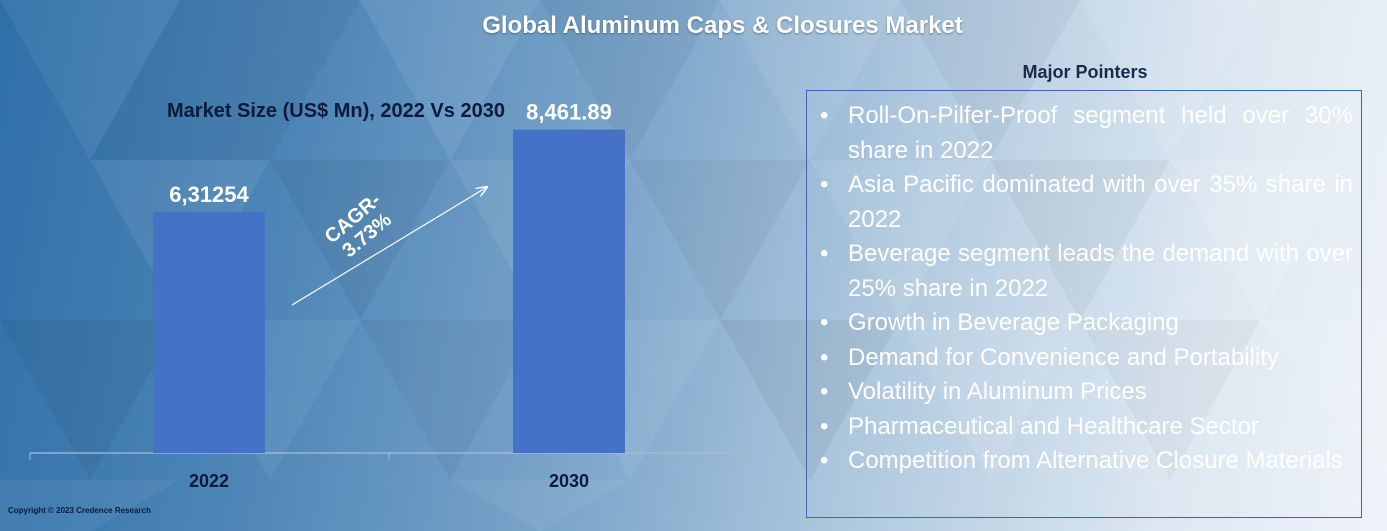 Image resolution: width=1387 pixels, height=531 pixels. Describe the element at coordinates (209, 194) in the screenshot. I see `data-label: 6,31254` at that location.